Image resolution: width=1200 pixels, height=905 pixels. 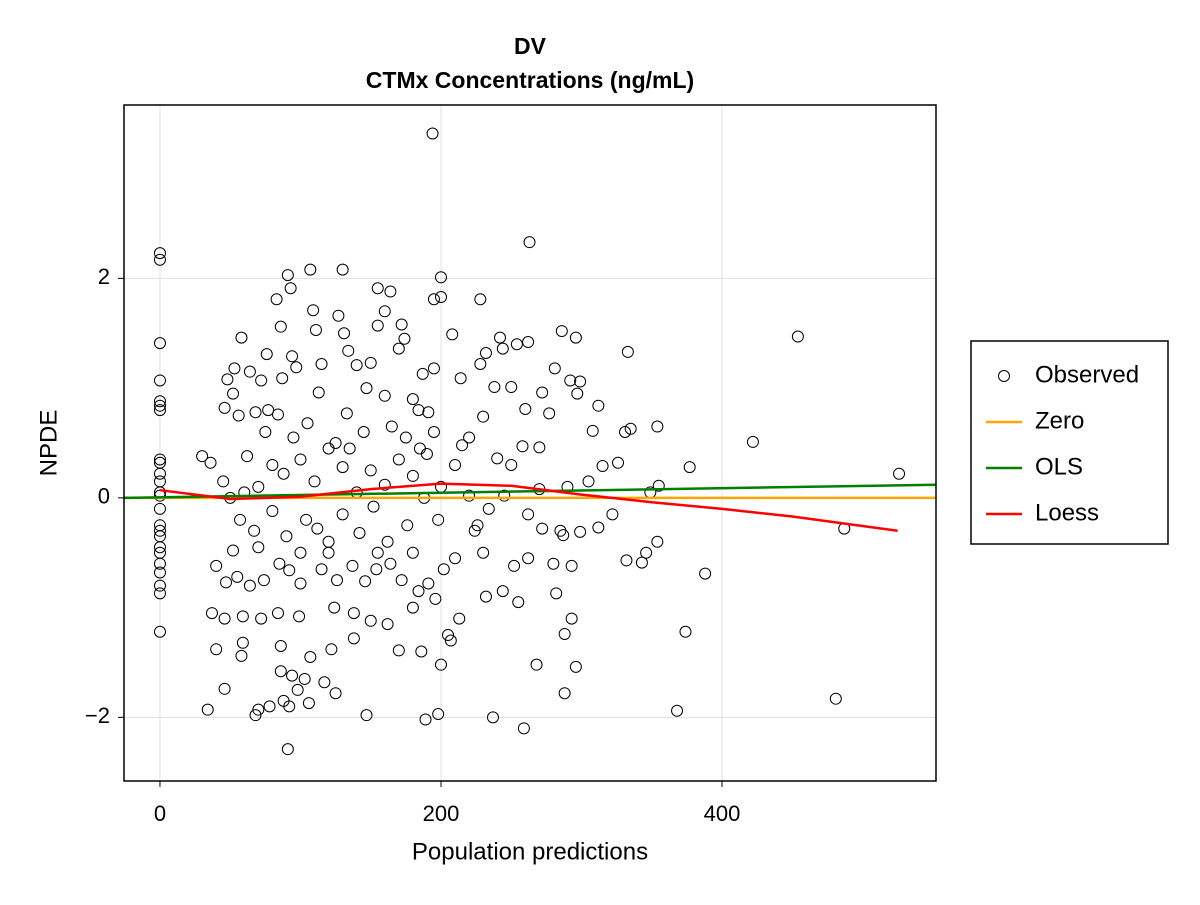 What do you see at coordinates (530, 851) in the screenshot?
I see `x-axis-label: Population predictions` at bounding box center [530, 851].